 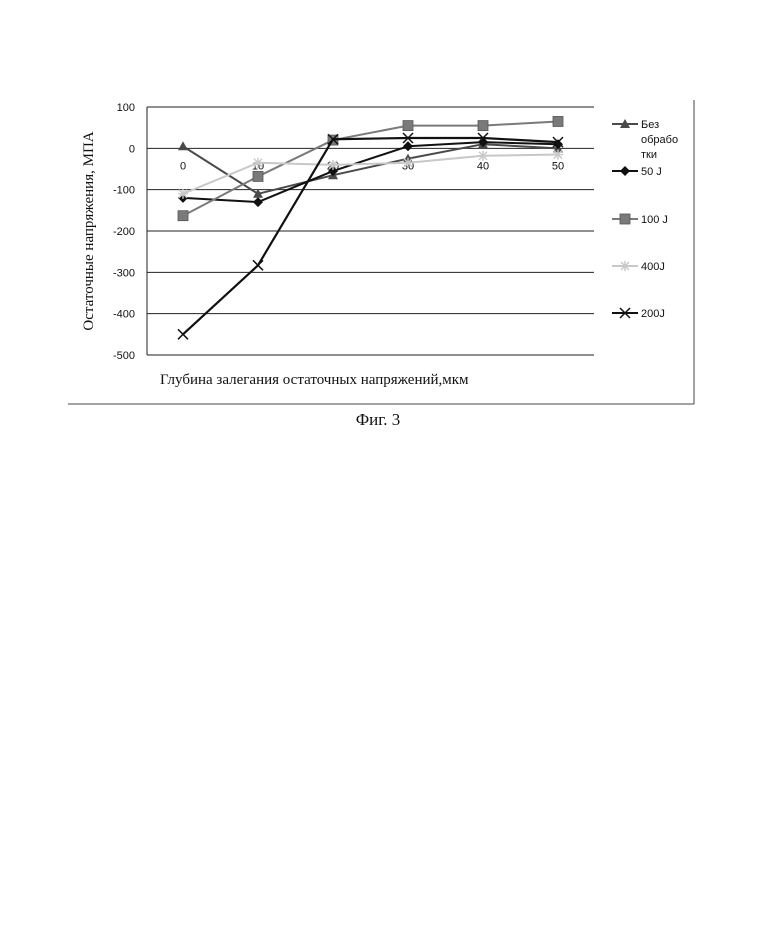 What do you see at coordinates (89, 230) in the screenshot?
I see `y-axis-title: Остаточные напряжения, МПА` at bounding box center [89, 230].